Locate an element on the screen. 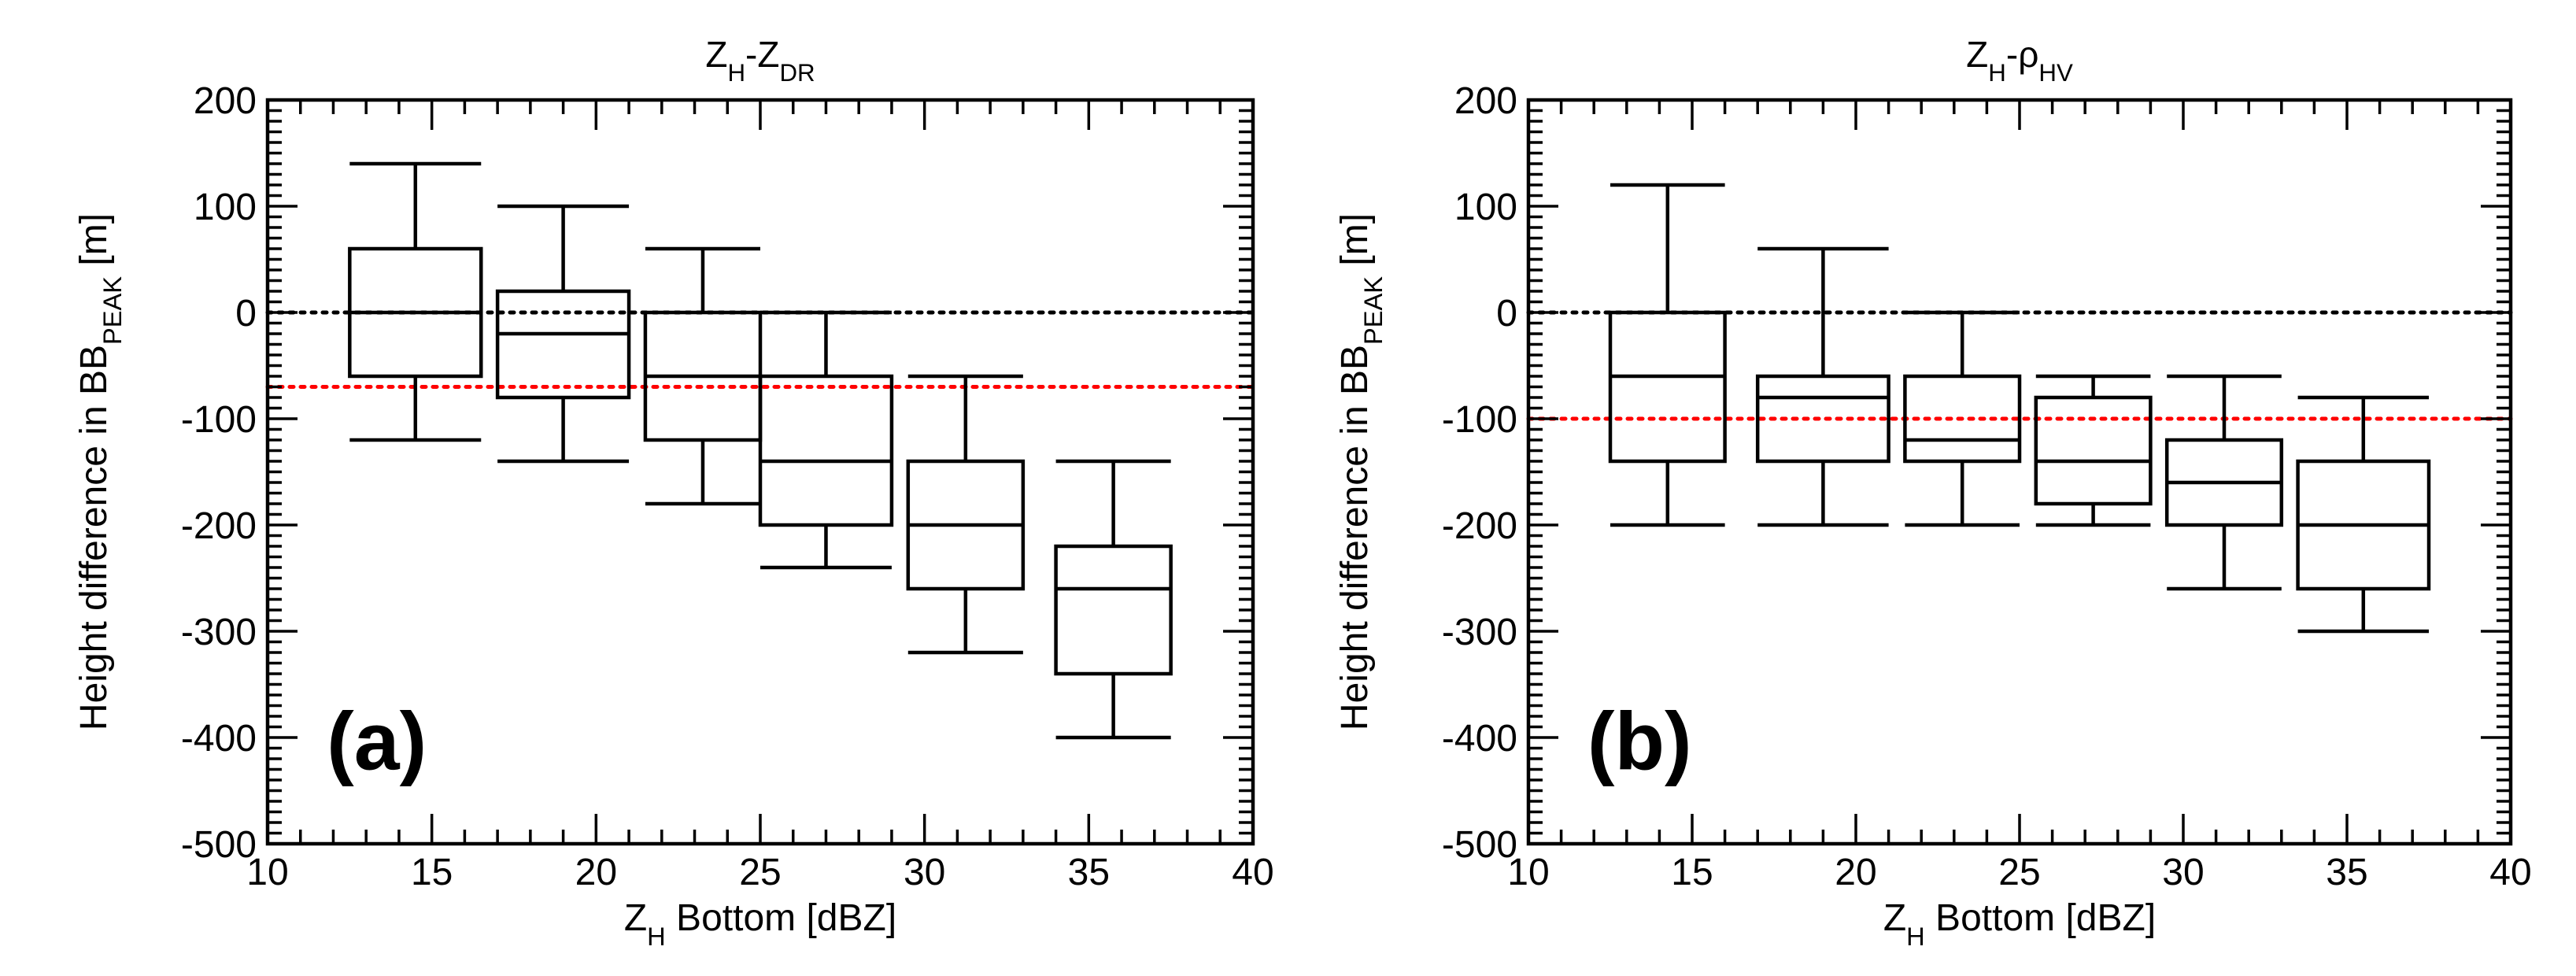 The width and height of the screenshot is (2576, 976). chart-0-xlabel-main: Z is located at coordinates (635, 918).